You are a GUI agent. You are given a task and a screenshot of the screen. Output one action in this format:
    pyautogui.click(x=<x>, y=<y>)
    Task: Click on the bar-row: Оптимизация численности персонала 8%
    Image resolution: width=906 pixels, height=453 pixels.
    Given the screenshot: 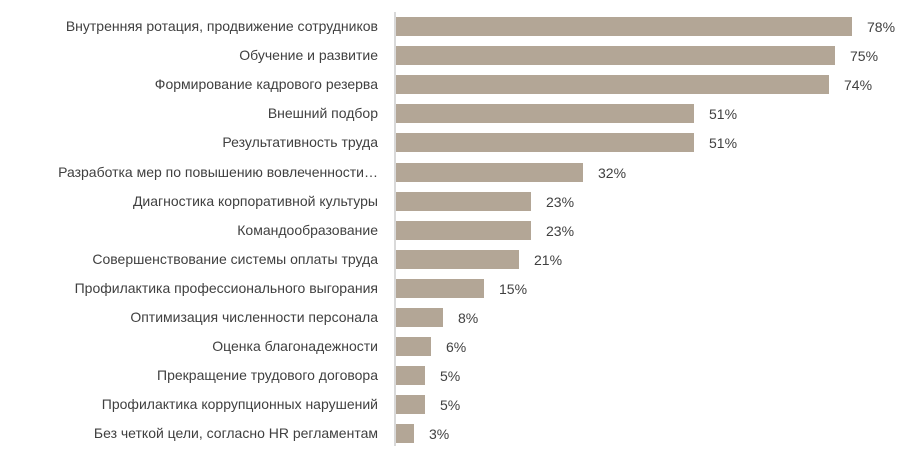 What is the action you would take?
    pyautogui.click(x=453, y=322)
    